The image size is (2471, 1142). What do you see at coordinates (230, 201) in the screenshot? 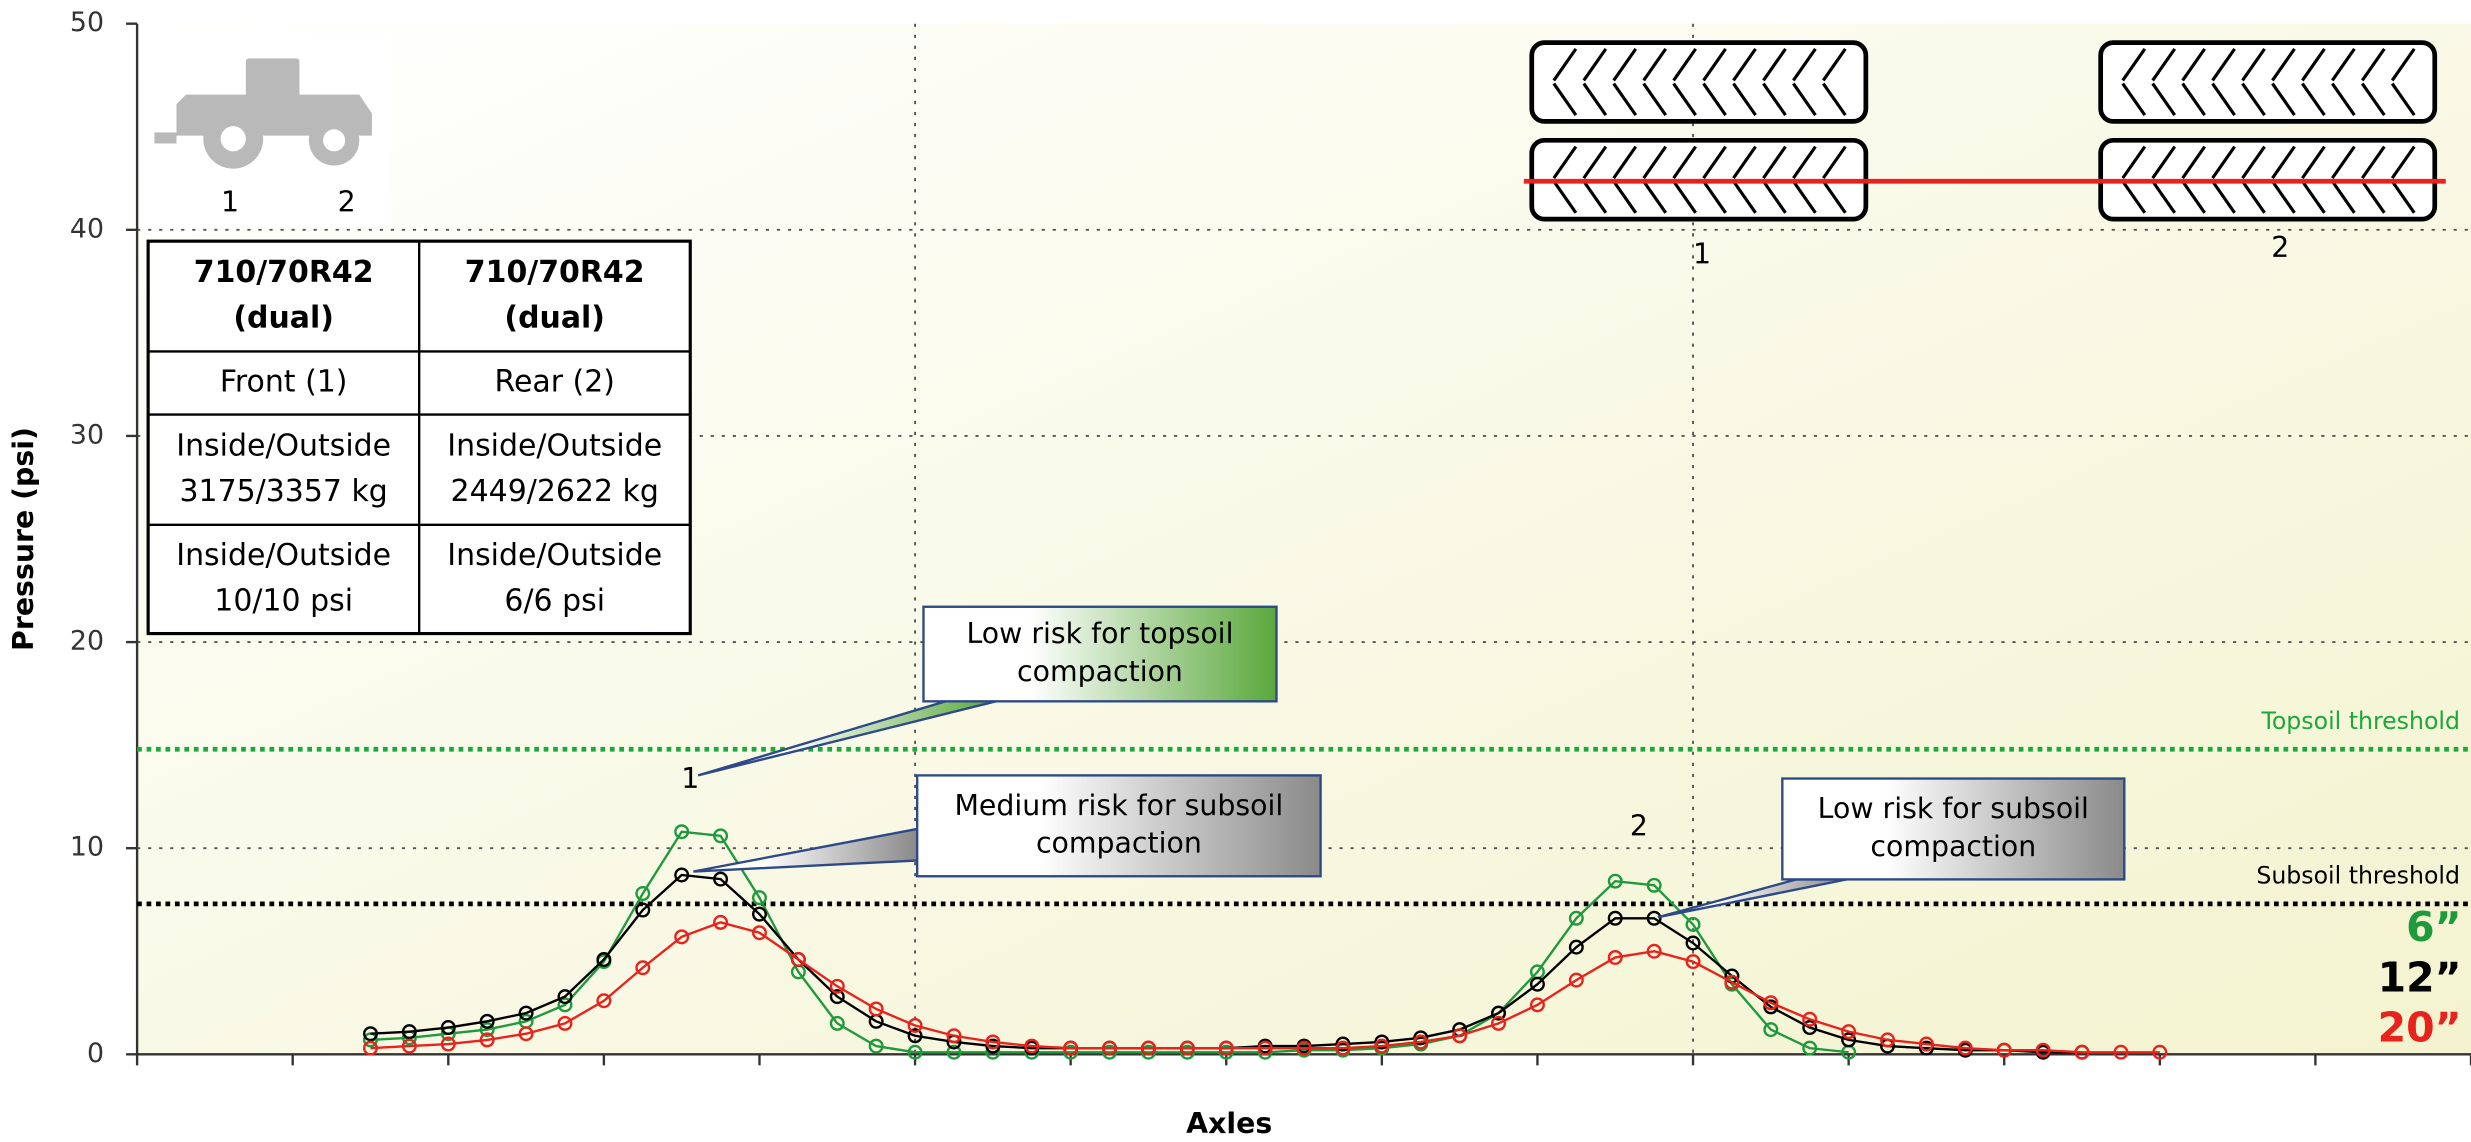
I see `icon-axle-label: 1` at bounding box center [230, 201].